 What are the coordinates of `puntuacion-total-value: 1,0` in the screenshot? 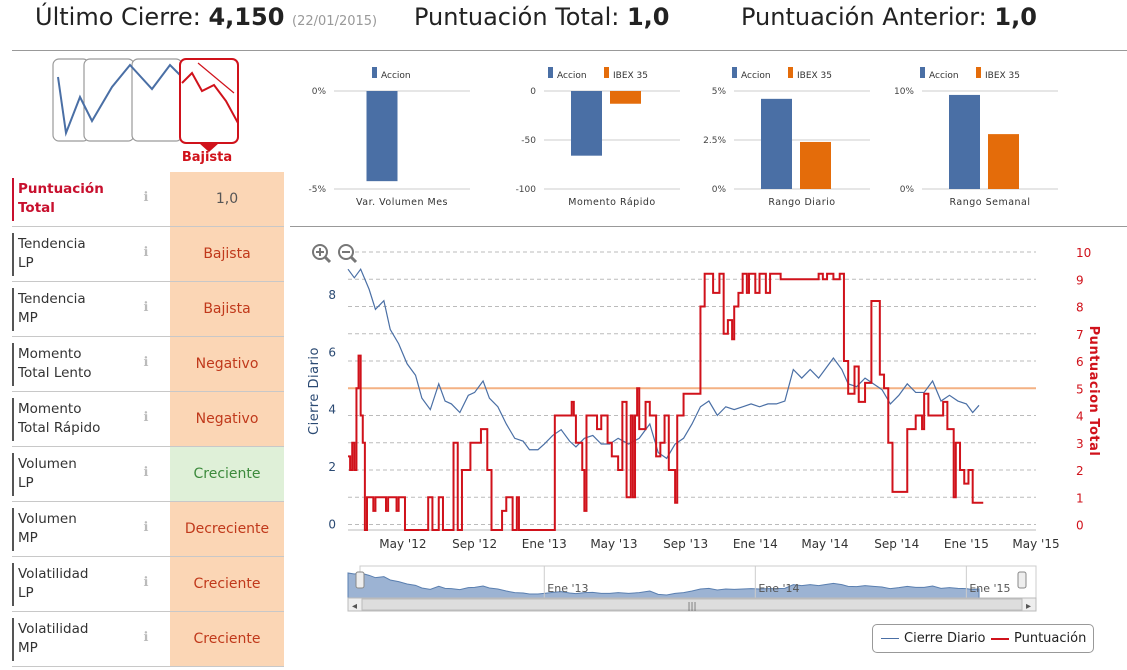 It's located at (648, 17).